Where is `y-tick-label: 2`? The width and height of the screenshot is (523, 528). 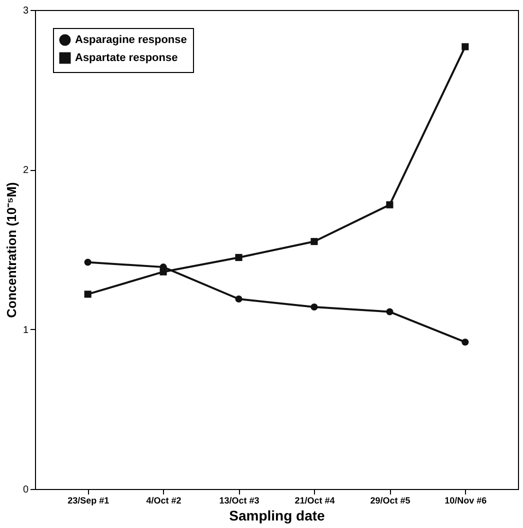 y-tick-label: 2 is located at coordinates (25, 170).